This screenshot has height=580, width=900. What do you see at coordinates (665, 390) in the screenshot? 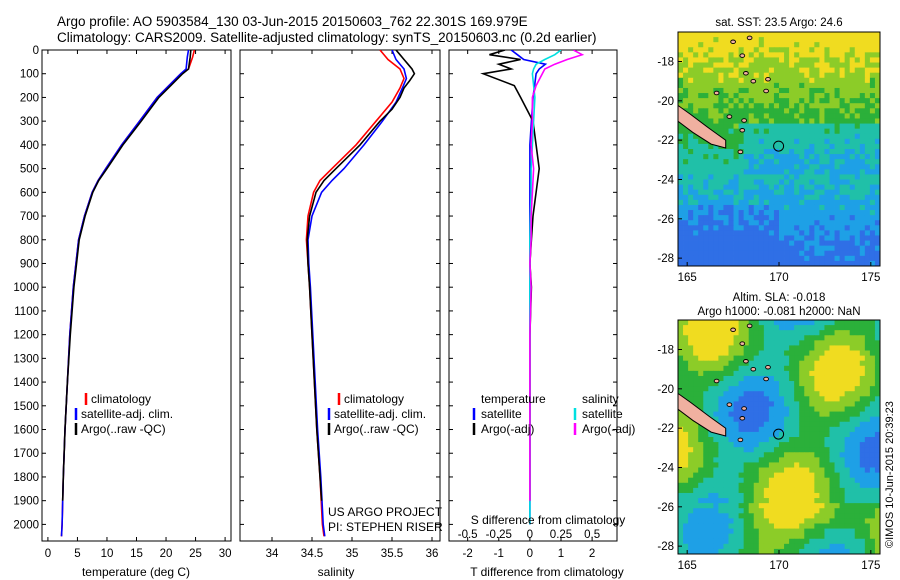
I see `lat-tick-label: -20` at bounding box center [665, 390].